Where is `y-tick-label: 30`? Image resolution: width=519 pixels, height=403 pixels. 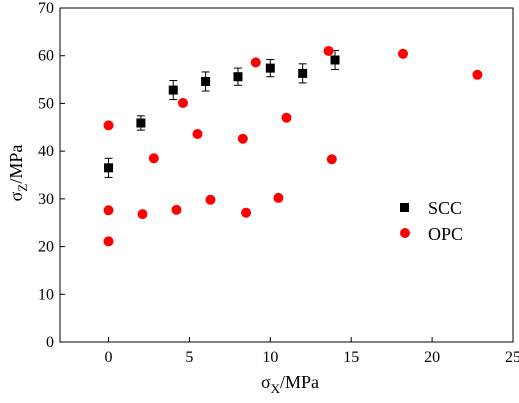 y-tick-label: 30 is located at coordinates (46, 199).